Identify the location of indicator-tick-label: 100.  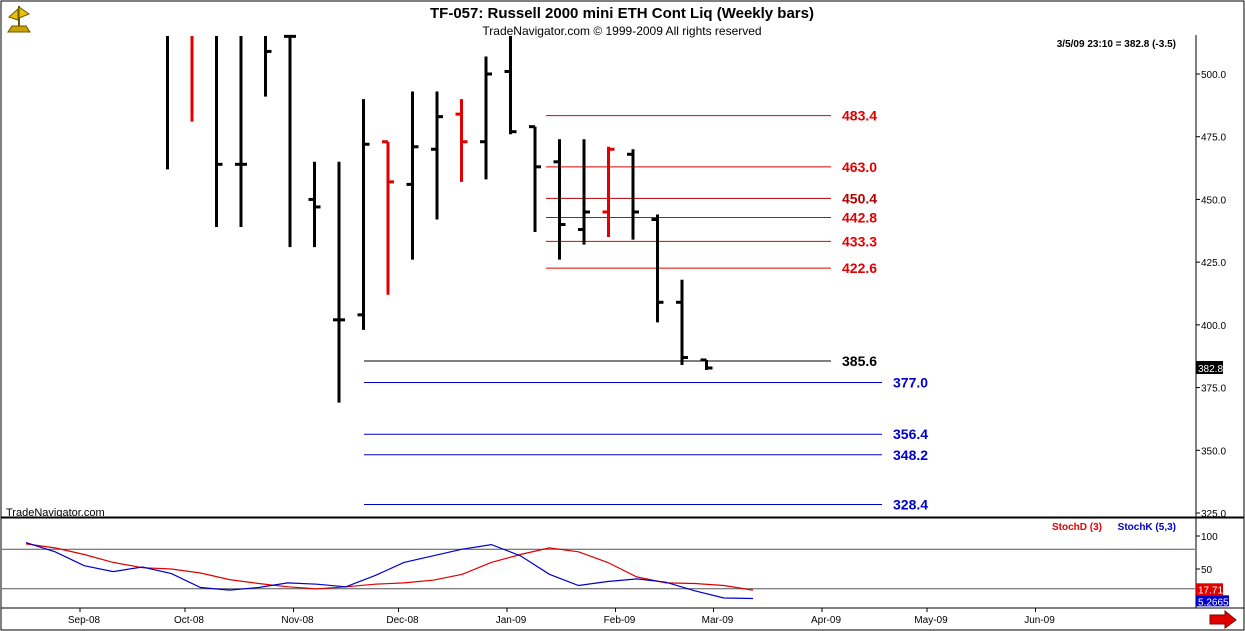
(1209, 537).